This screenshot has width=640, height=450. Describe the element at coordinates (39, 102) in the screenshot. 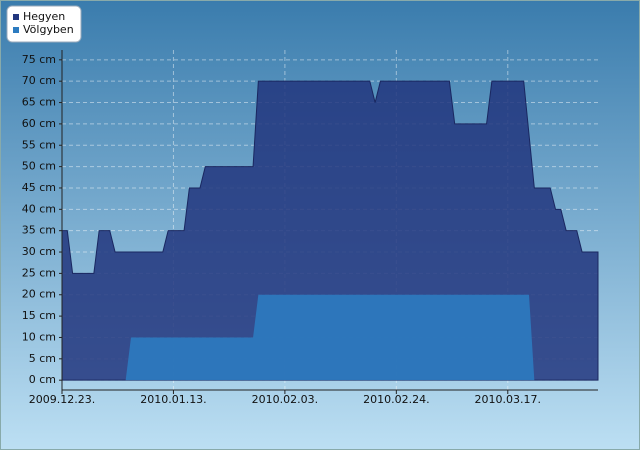

I see `y-tick-label: 65 cm` at that location.